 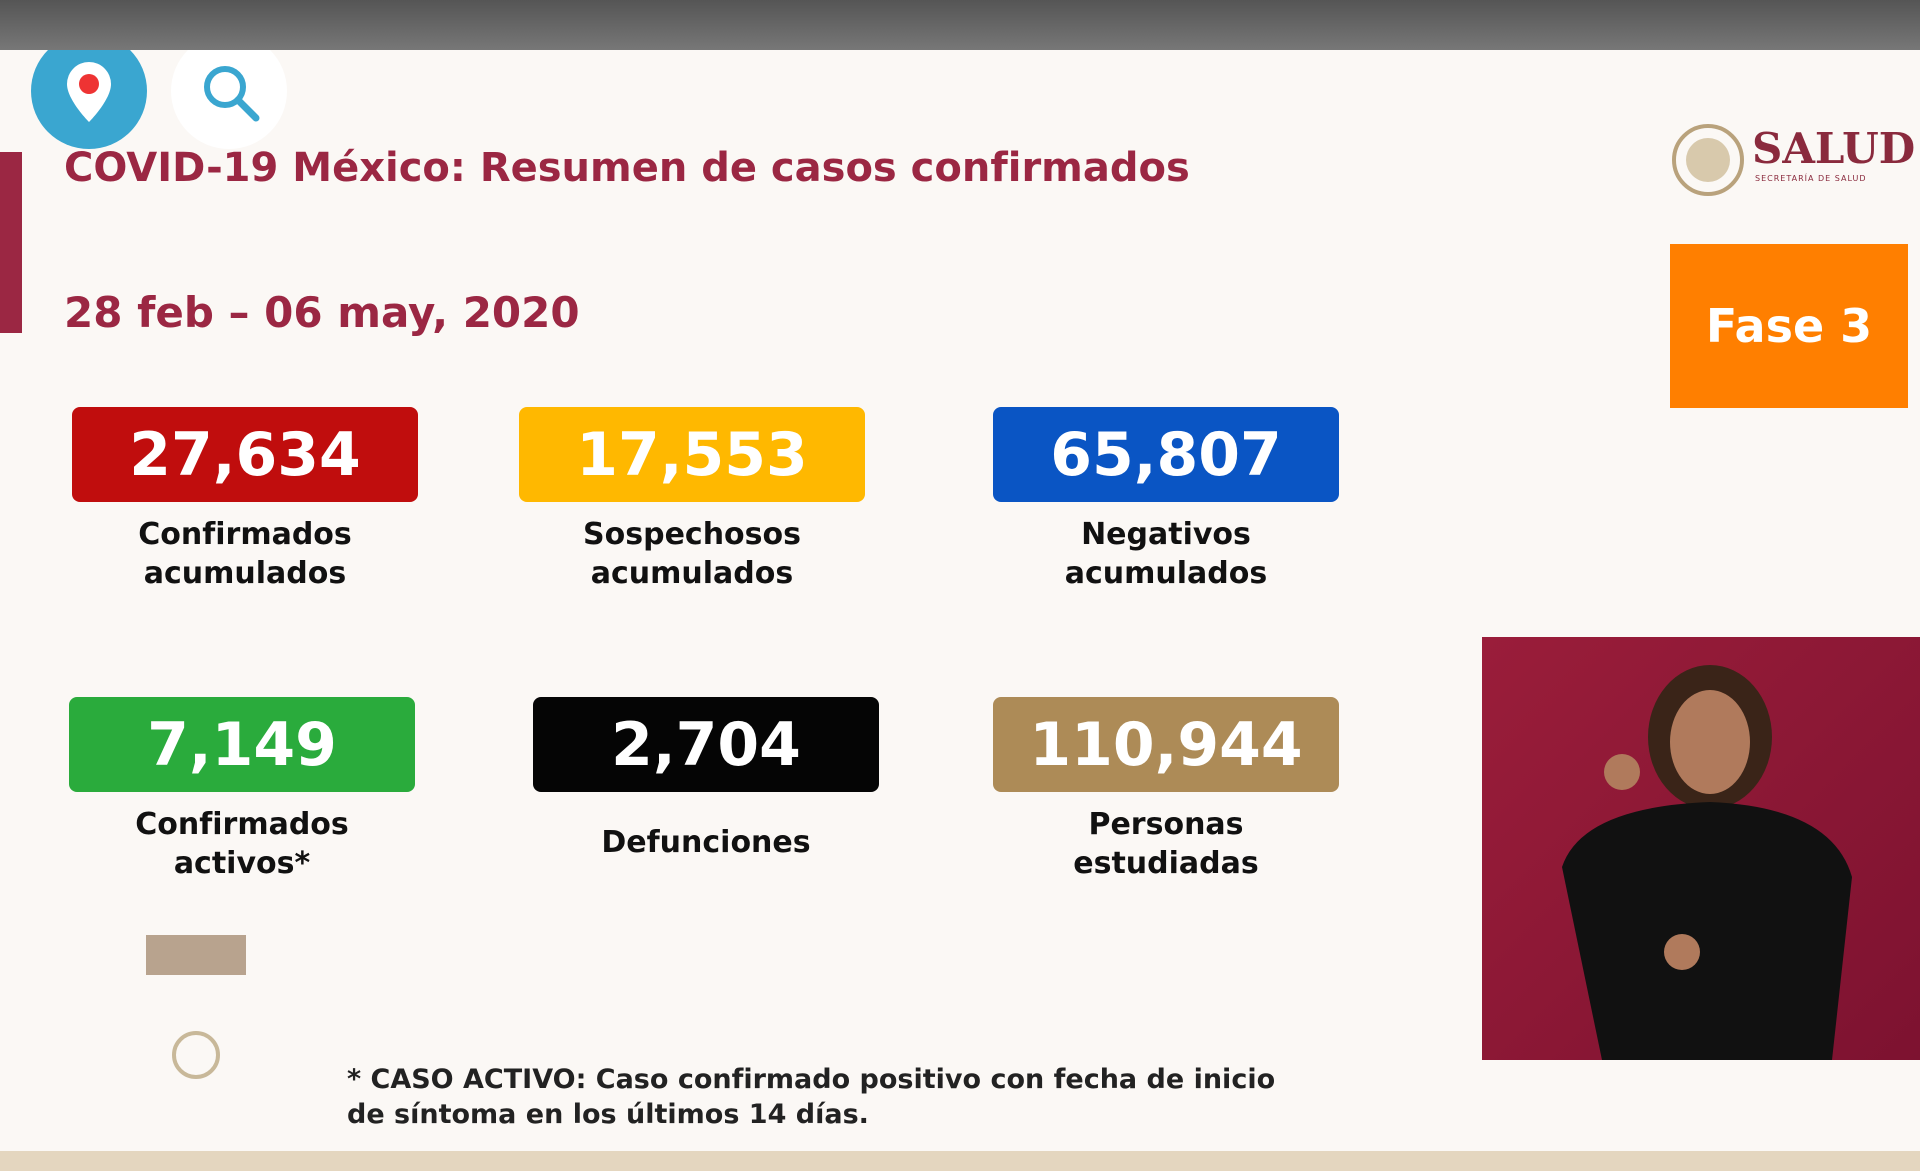 What do you see at coordinates (692, 534) in the screenshot?
I see `stat-label-line: Sospechosos` at bounding box center [692, 534].